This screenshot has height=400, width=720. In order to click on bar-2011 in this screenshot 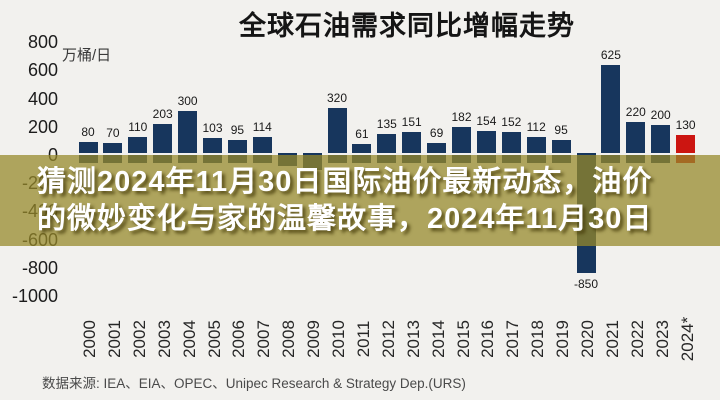, I will do `click(362, 148)`.